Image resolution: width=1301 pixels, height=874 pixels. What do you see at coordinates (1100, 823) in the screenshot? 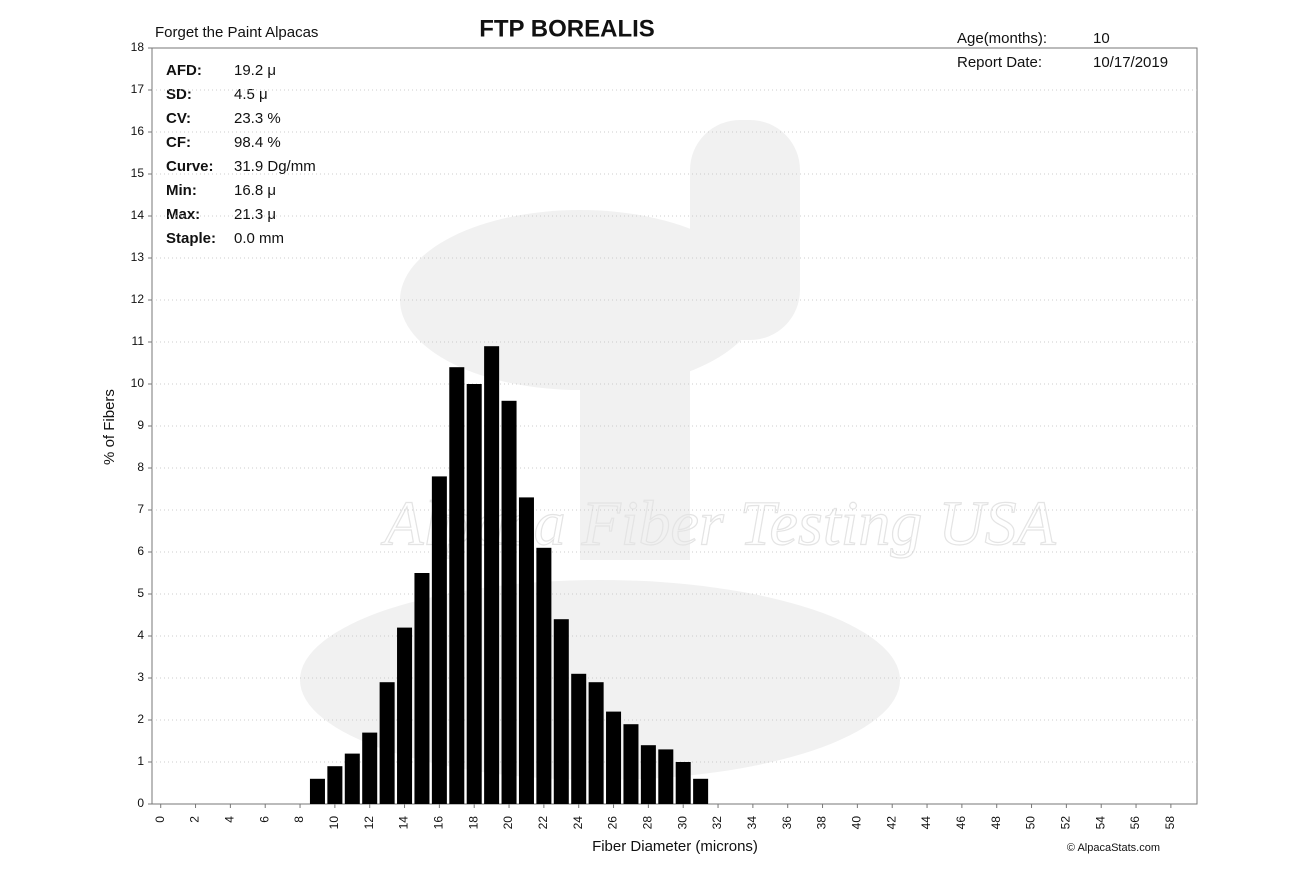
I see `x-tick-label: 54` at bounding box center [1100, 823].